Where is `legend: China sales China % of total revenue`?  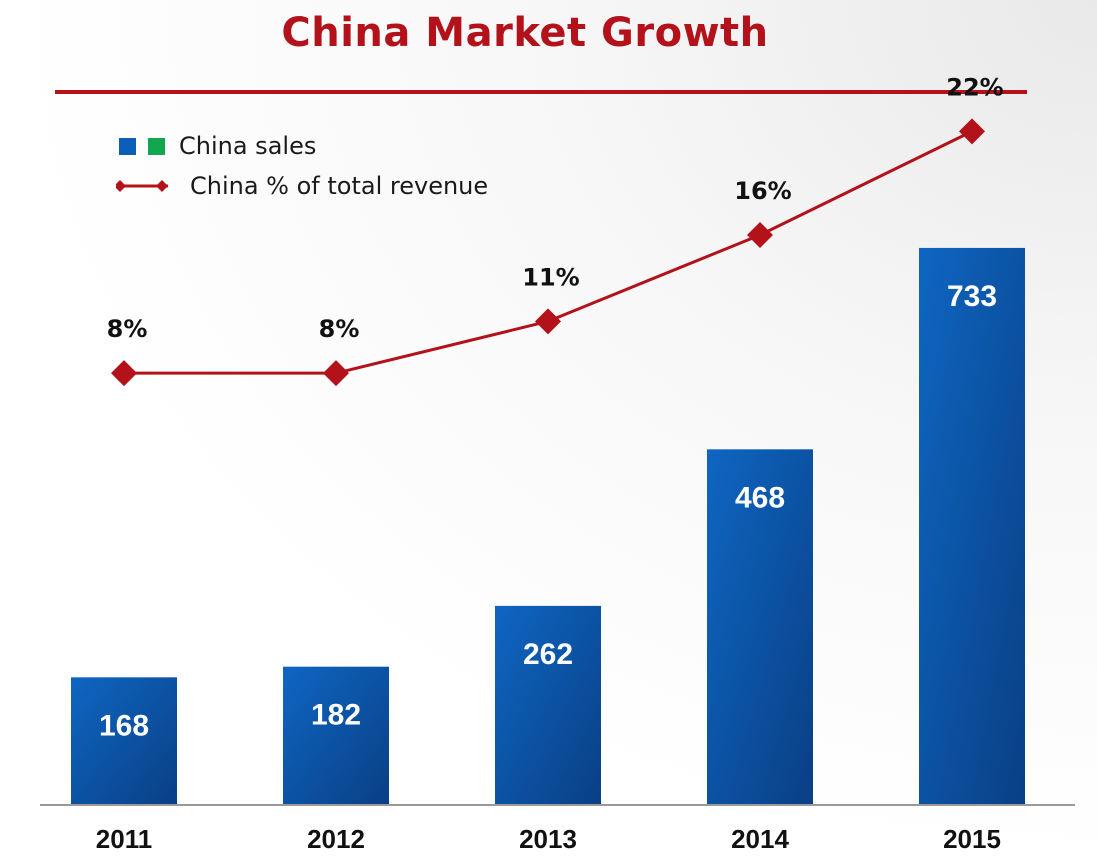 legend: China sales China % of total revenue is located at coordinates (302, 166).